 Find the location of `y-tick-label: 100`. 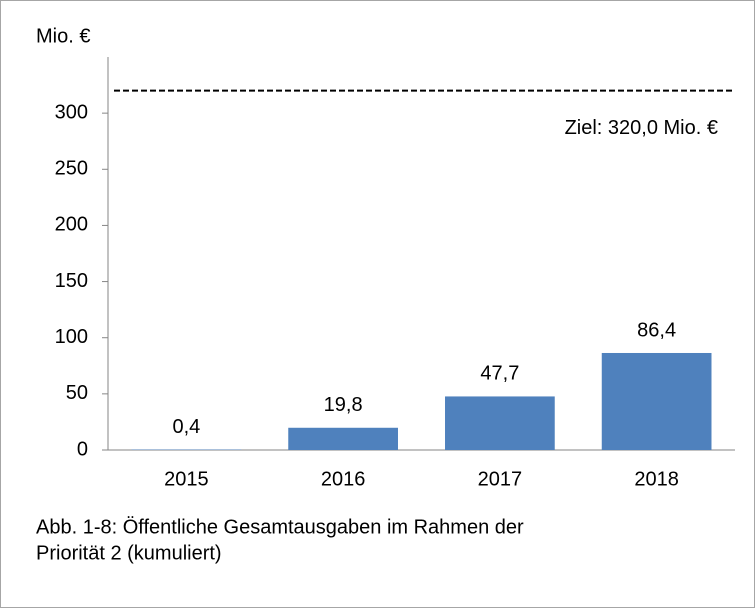

y-tick-label: 100 is located at coordinates (71, 337).